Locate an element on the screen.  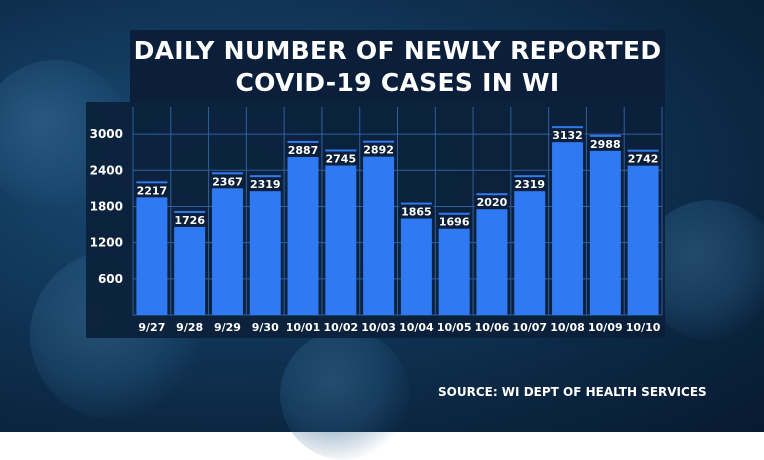
x-tick-label: 10/04 is located at coordinates (416, 327).